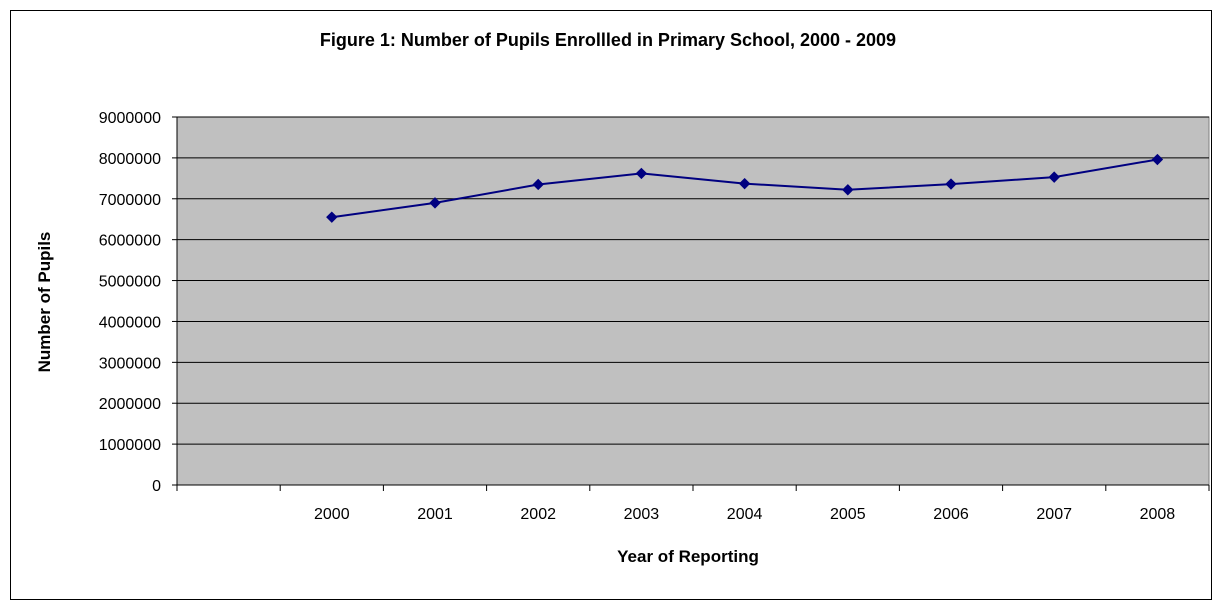 The height and width of the screenshot is (602, 1217). I want to click on series-markers, so click(745, 188).